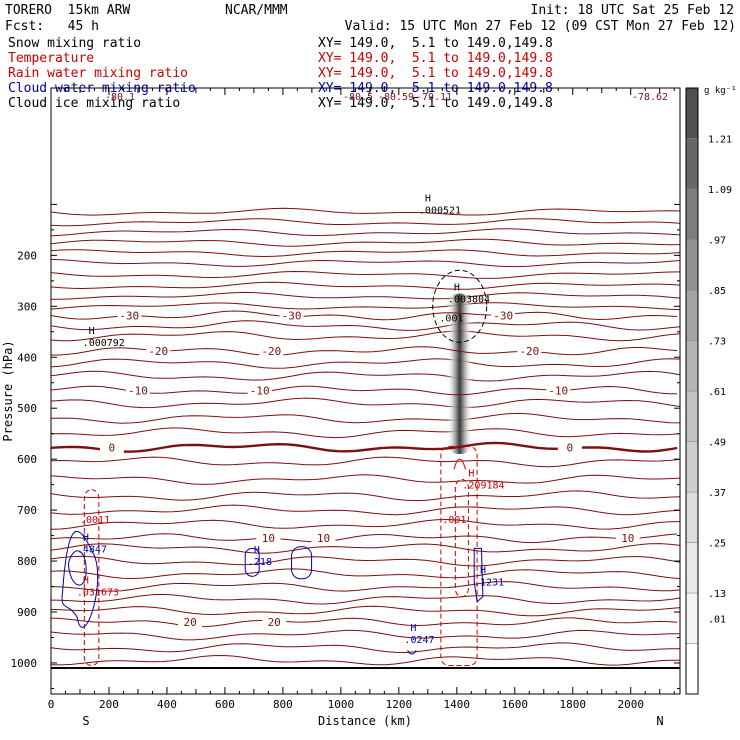  What do you see at coordinates (459, 464) in the screenshot?
I see `rain-water-cap` at bounding box center [459, 464].